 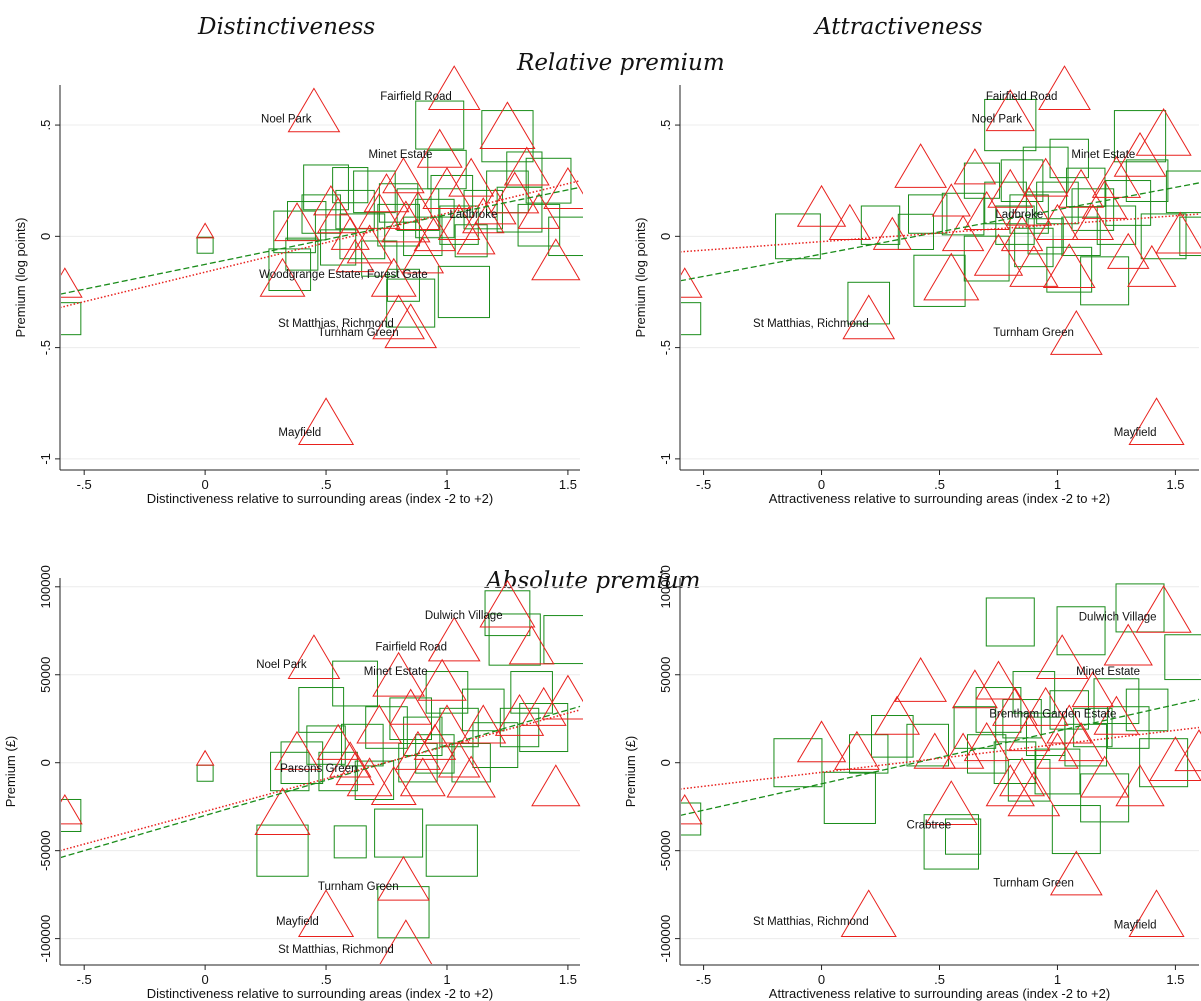 What do you see at coordinates (358, 333) in the screenshot?
I see `point-label: Turnham Green` at bounding box center [358, 333].